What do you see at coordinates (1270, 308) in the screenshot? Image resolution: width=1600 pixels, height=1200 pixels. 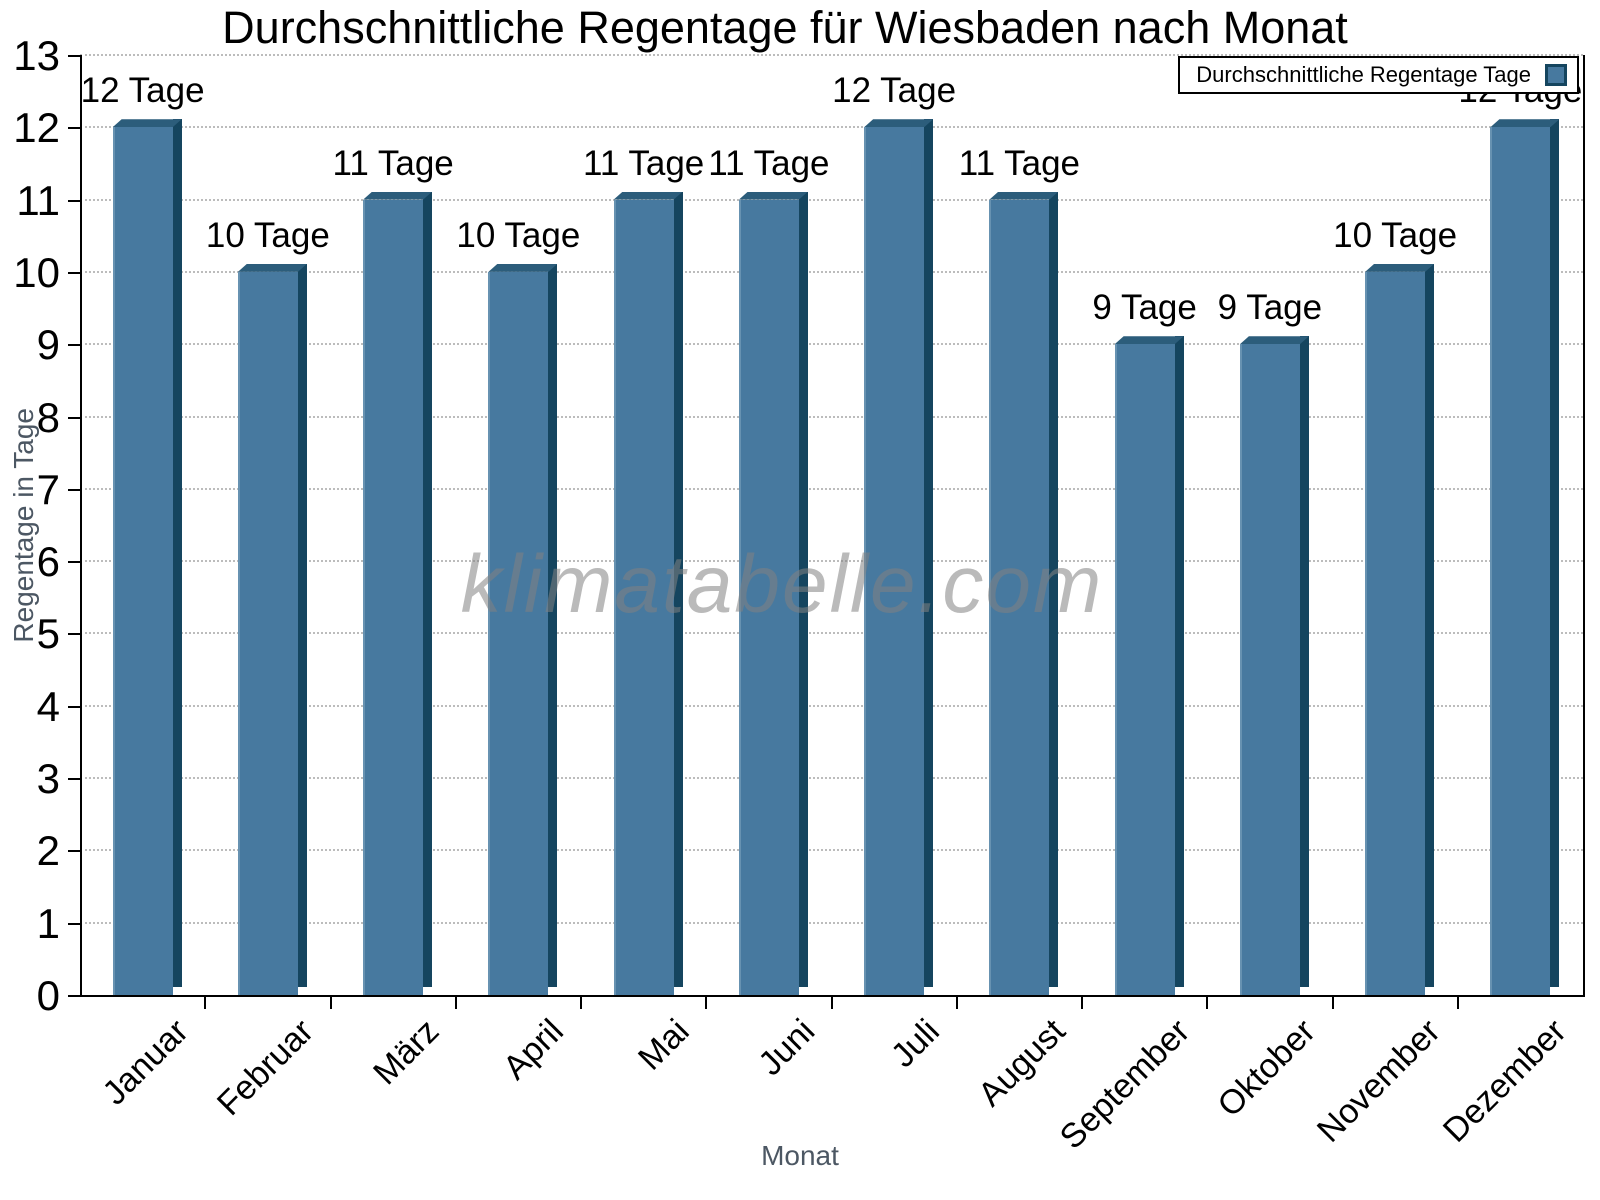 I see `bar-value-label: 9 Tage` at bounding box center [1270, 308].